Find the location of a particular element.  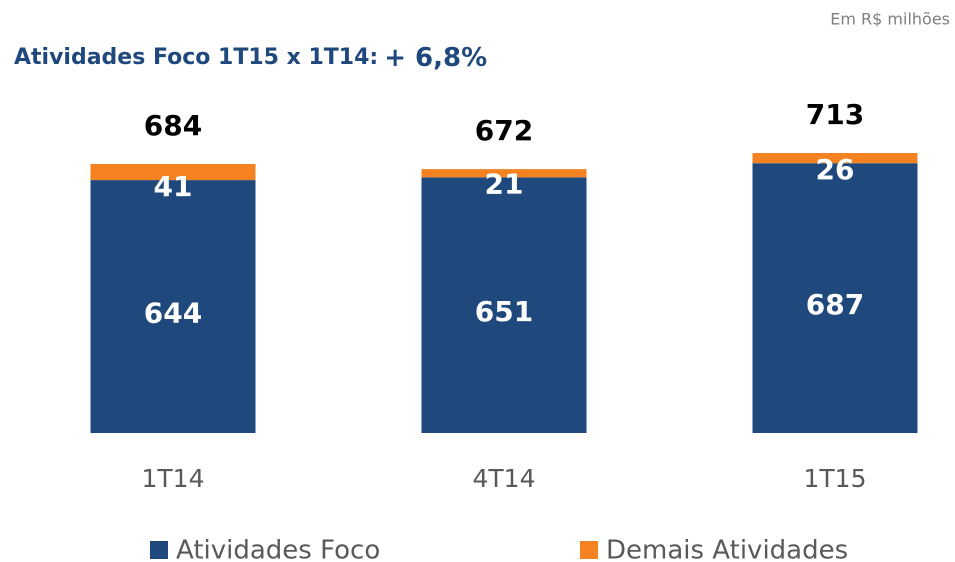

data-label: 644 is located at coordinates (173, 313).